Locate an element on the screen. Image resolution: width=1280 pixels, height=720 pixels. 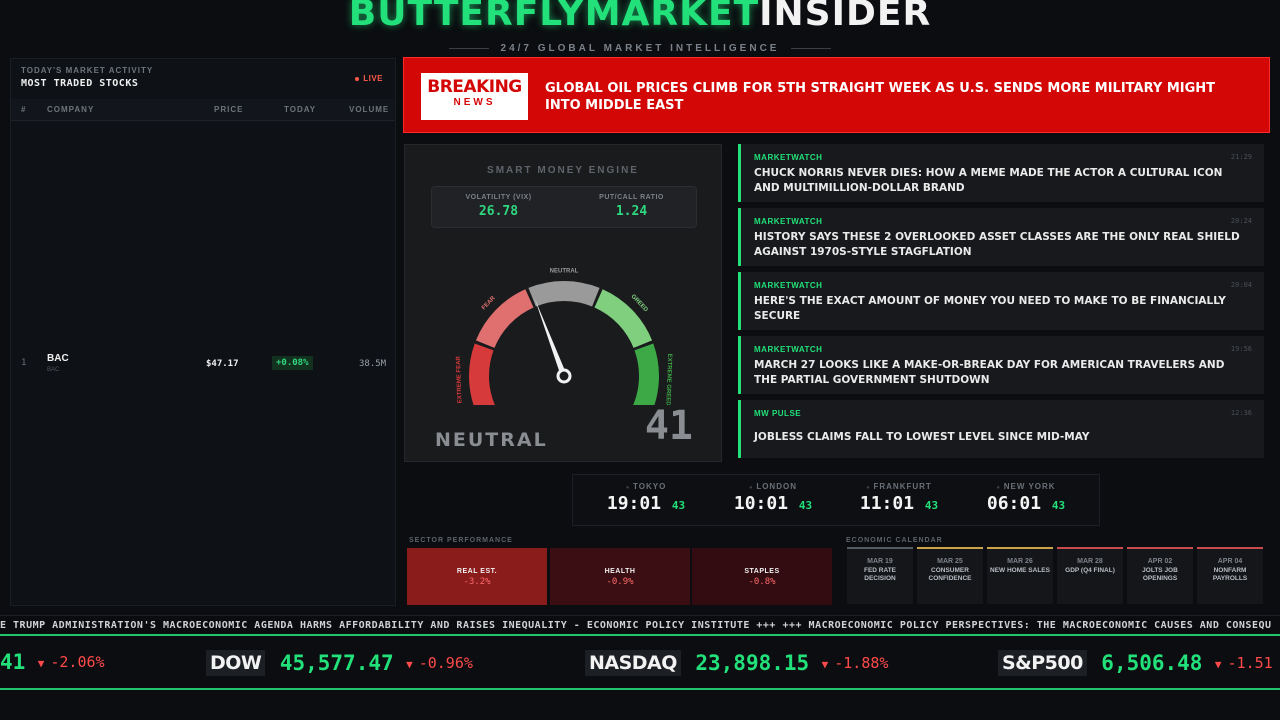
ticker-item: S&P500 6,506.48 ▼ -1.51 is located at coordinates (1135, 663).